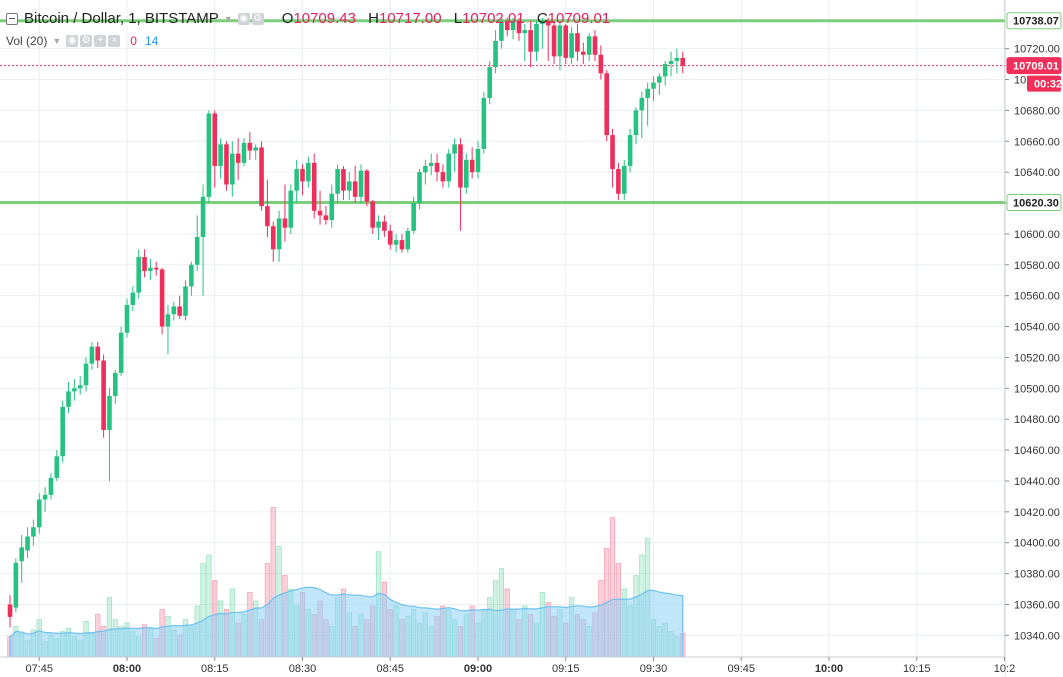 This screenshot has height=677, width=1063. I want to click on time-tick-label: 09:30, so click(654, 669).